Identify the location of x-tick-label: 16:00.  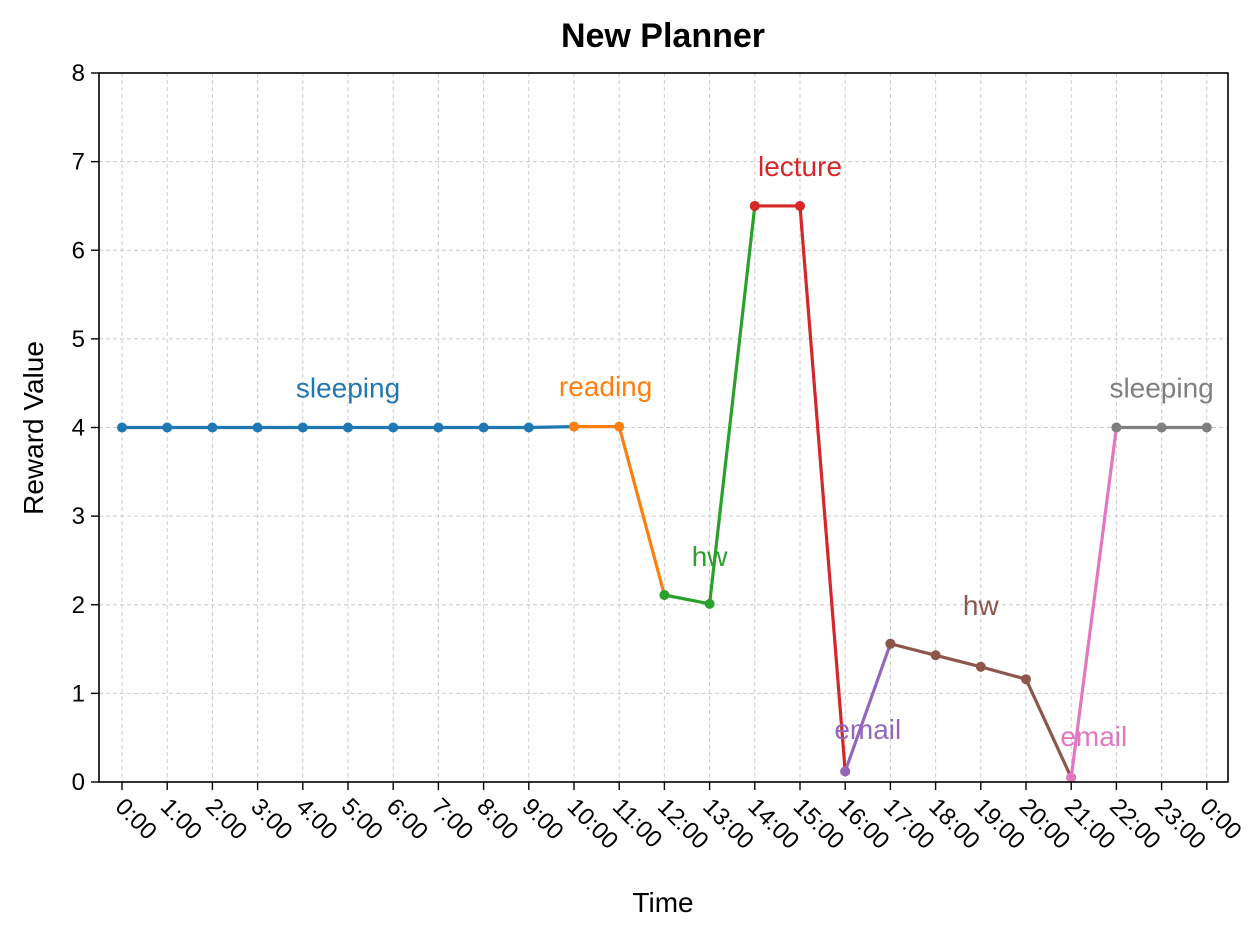
(864, 824).